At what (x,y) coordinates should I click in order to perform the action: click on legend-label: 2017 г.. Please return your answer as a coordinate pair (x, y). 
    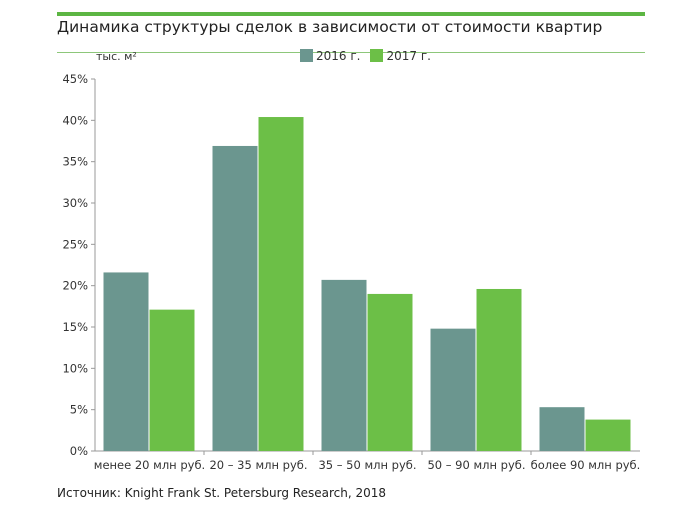
    Looking at the image, I should click on (408, 56).